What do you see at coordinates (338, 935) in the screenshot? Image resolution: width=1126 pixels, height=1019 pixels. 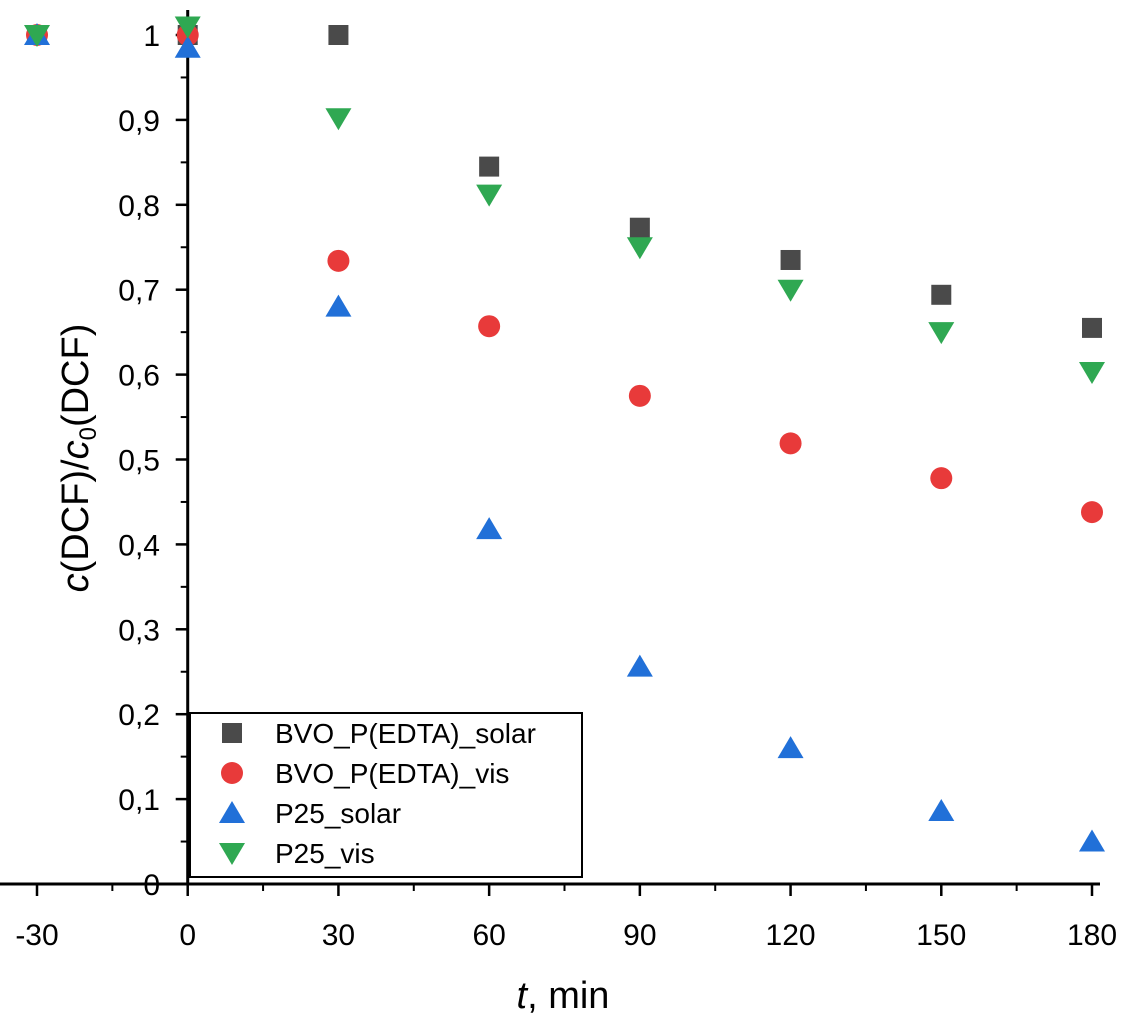 I see `x-tick-label: 30` at bounding box center [338, 935].